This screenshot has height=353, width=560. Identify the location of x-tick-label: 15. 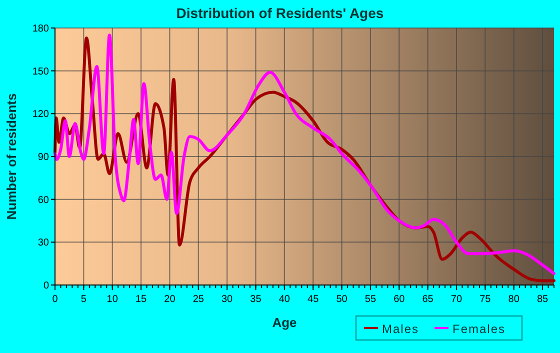
(141, 299).